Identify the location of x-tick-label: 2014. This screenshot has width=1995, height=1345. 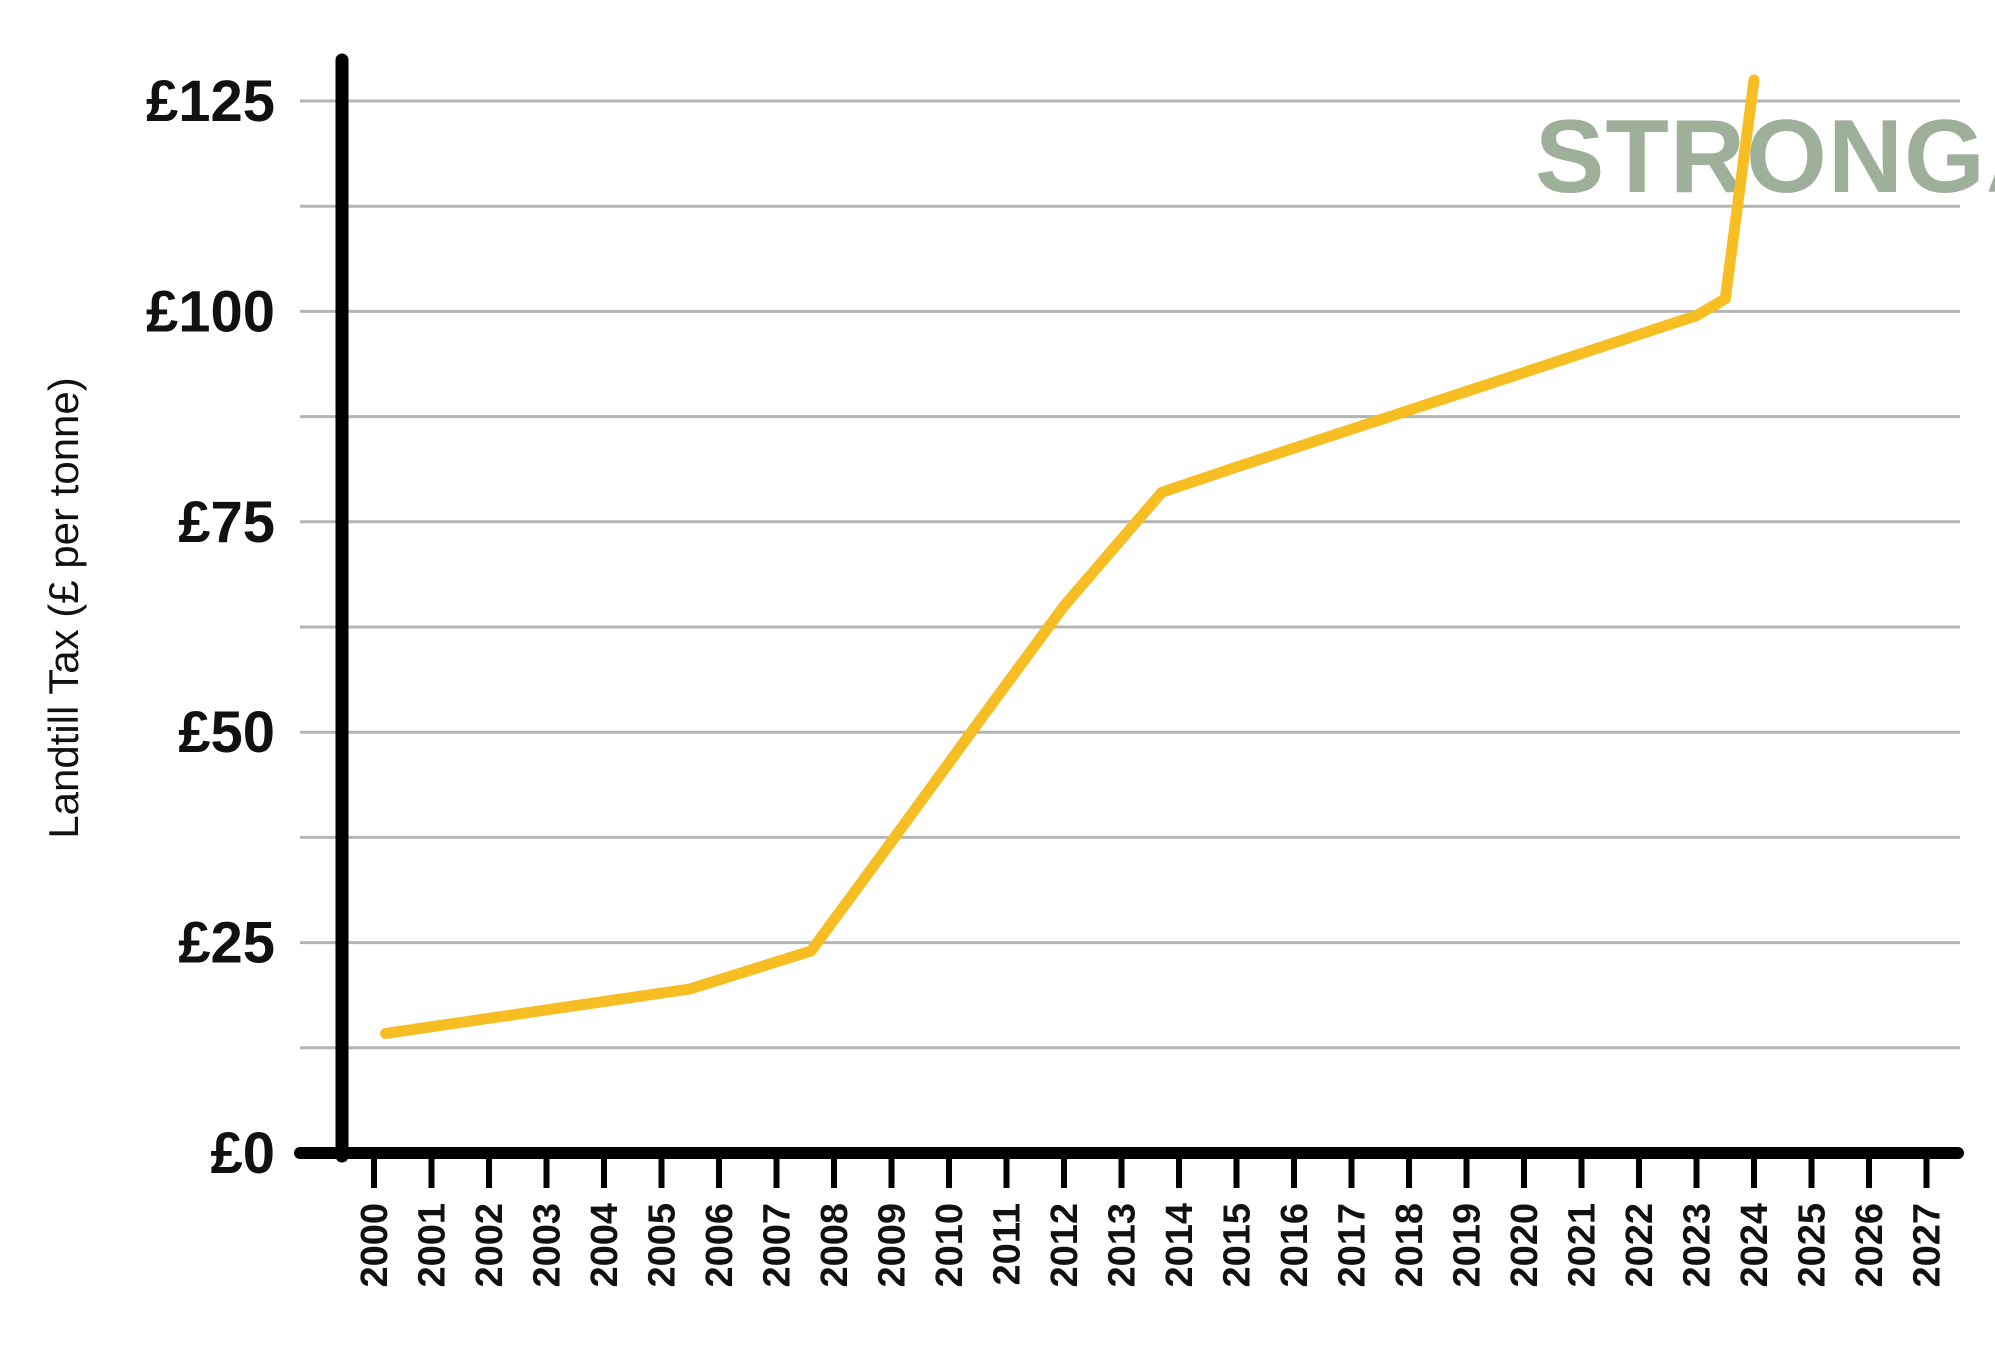
(1180, 1245).